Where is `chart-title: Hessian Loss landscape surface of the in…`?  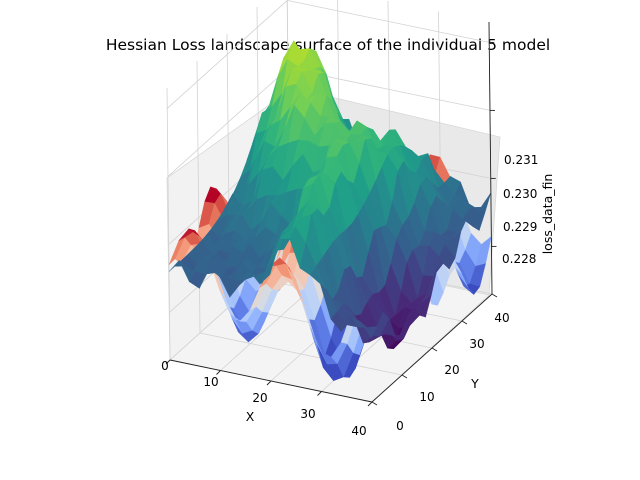
chart-title: Hessian Loss landscape surface of the in… is located at coordinates (328, 45).